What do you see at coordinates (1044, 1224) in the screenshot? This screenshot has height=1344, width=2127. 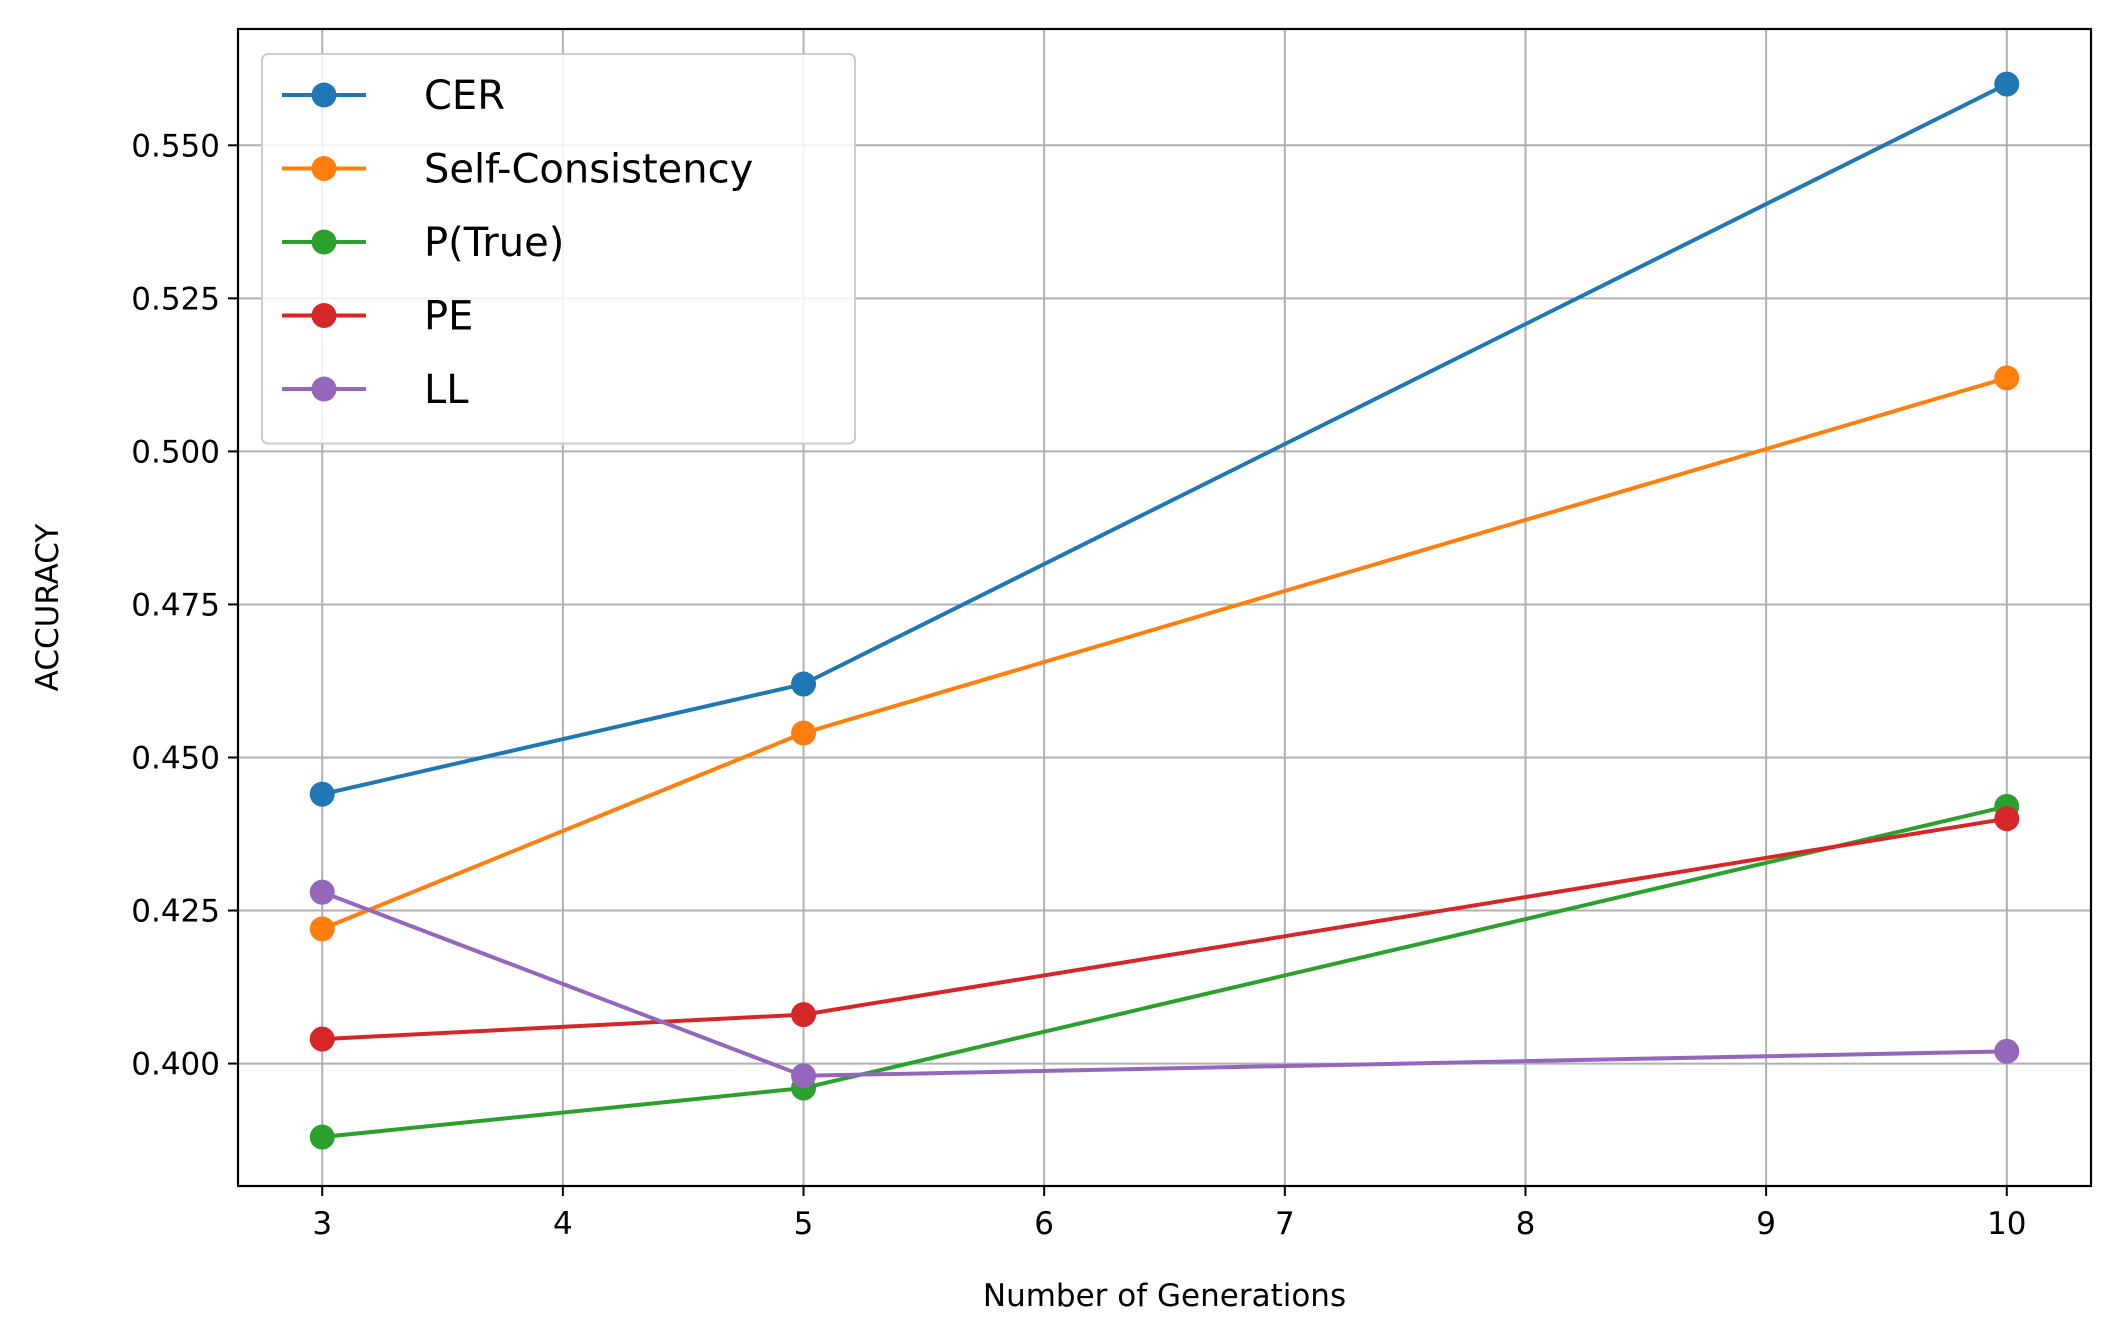 I see `x-tick-label: 6` at bounding box center [1044, 1224].